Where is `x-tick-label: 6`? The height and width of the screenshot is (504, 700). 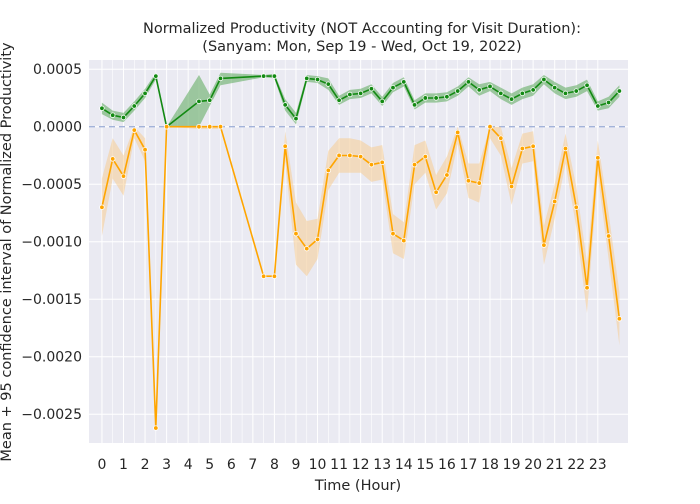
x-tick-label: 6 is located at coordinates (231, 465).